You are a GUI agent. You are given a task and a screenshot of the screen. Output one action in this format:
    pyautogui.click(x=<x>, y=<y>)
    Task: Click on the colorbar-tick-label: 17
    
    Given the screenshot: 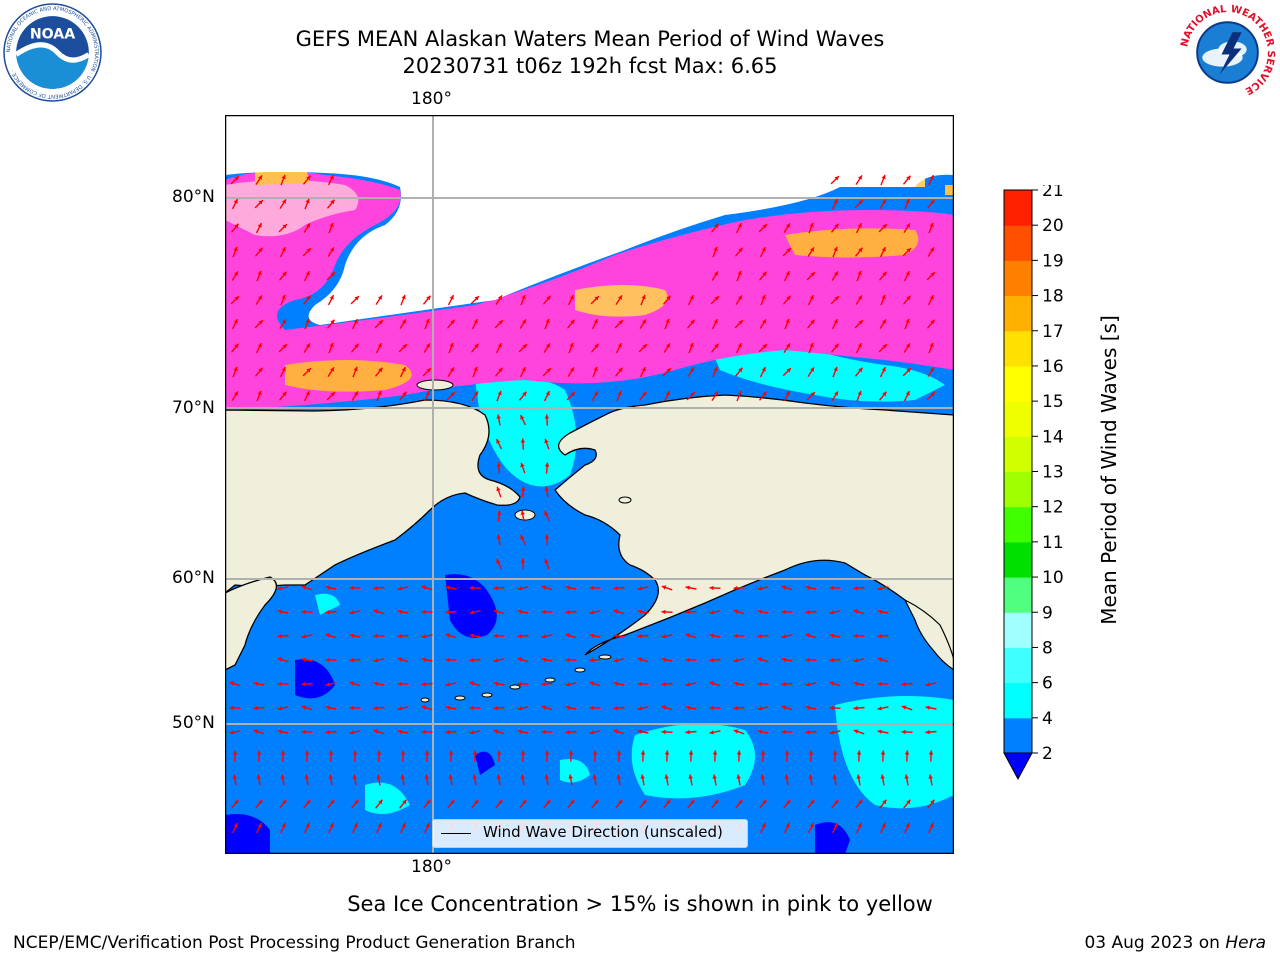 What is the action you would take?
    pyautogui.click(x=1053, y=332)
    